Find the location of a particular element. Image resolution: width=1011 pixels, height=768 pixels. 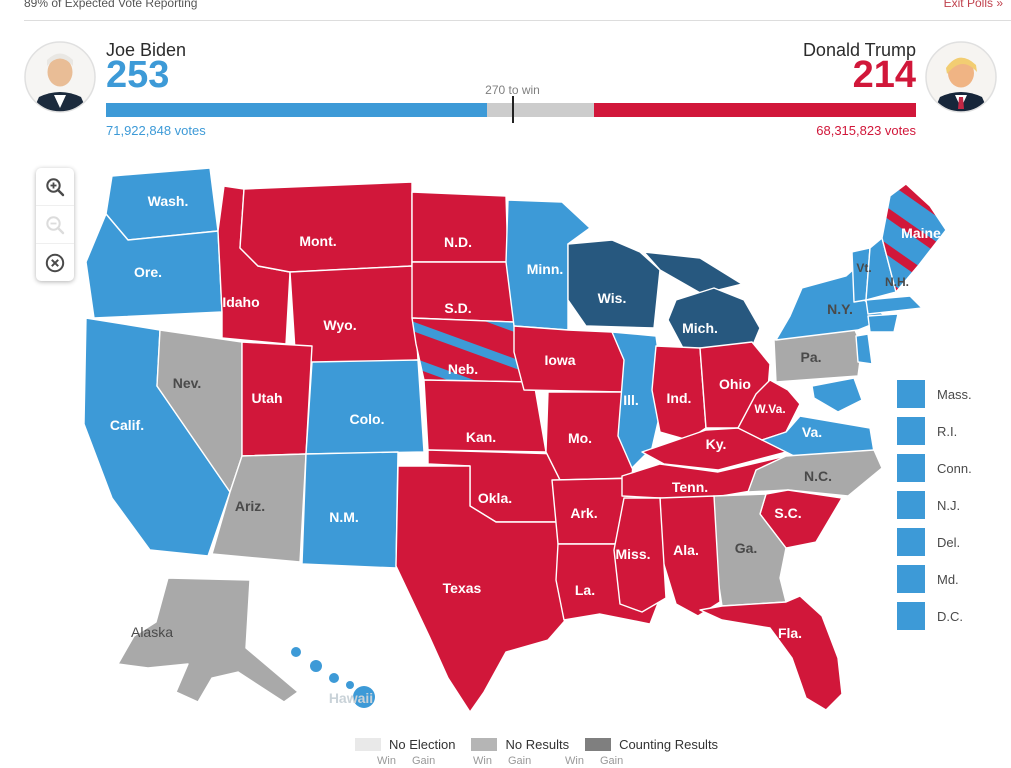

state-texas is located at coordinates (486, 589).